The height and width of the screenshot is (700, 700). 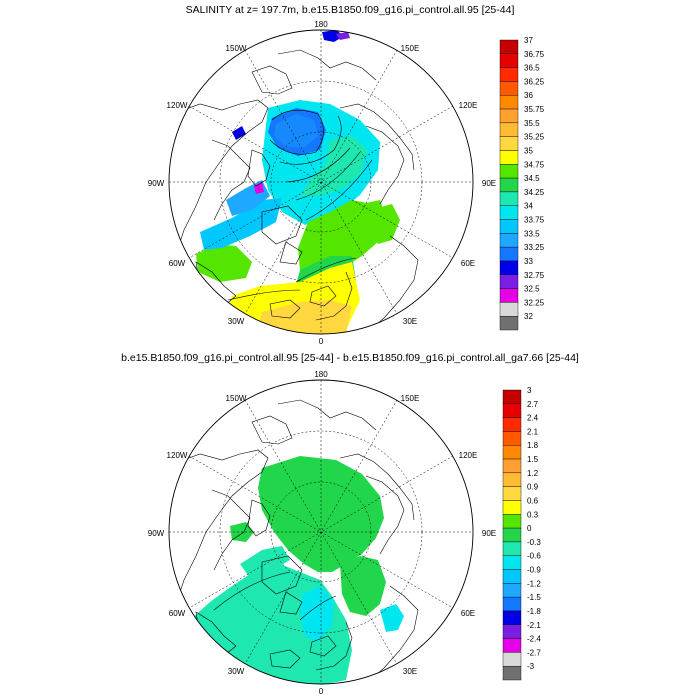 I want to click on colorbar-tick-label: 34.25, so click(x=534, y=192).